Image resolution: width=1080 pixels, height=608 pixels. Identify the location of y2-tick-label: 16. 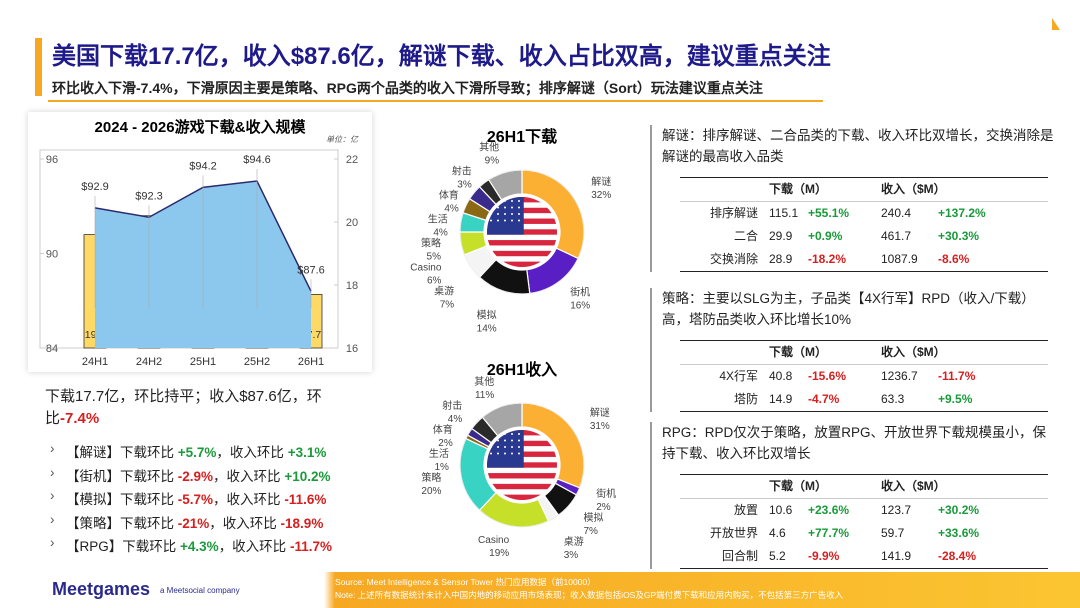
(352, 349).